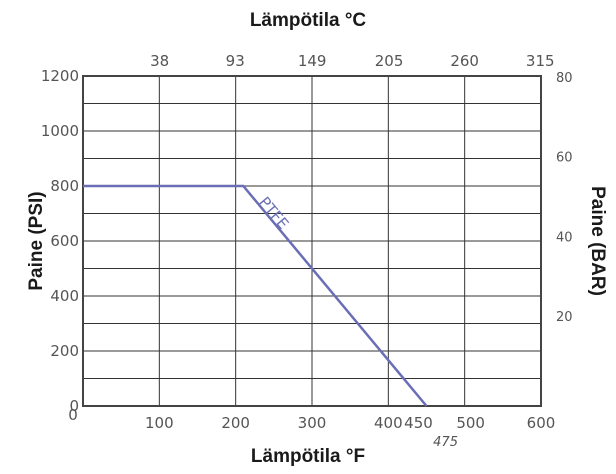 This screenshot has height=474, width=616. What do you see at coordinates (470, 423) in the screenshot?
I see `x-tick-label: 500` at bounding box center [470, 423].